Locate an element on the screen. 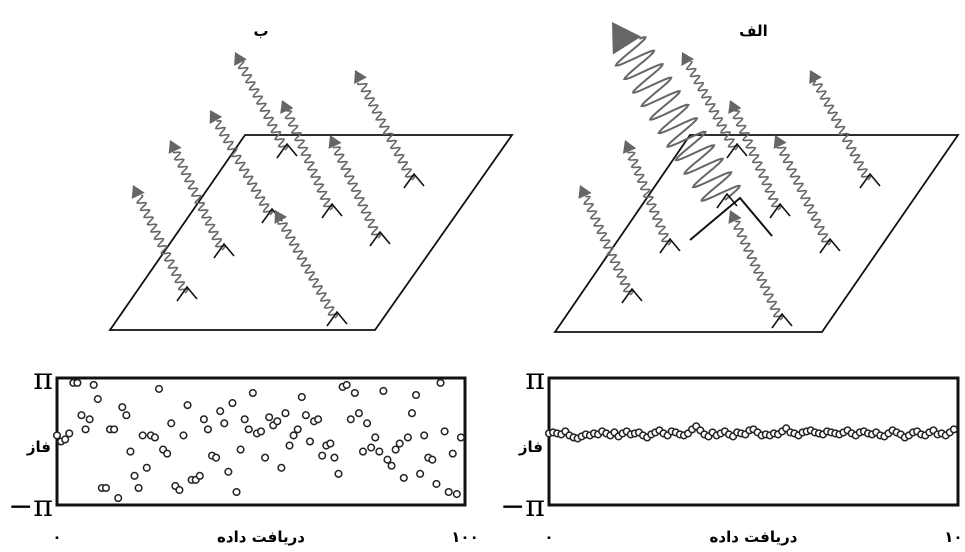 The height and width of the screenshot is (552, 965). chart-title: الف is located at coordinates (753, 31).